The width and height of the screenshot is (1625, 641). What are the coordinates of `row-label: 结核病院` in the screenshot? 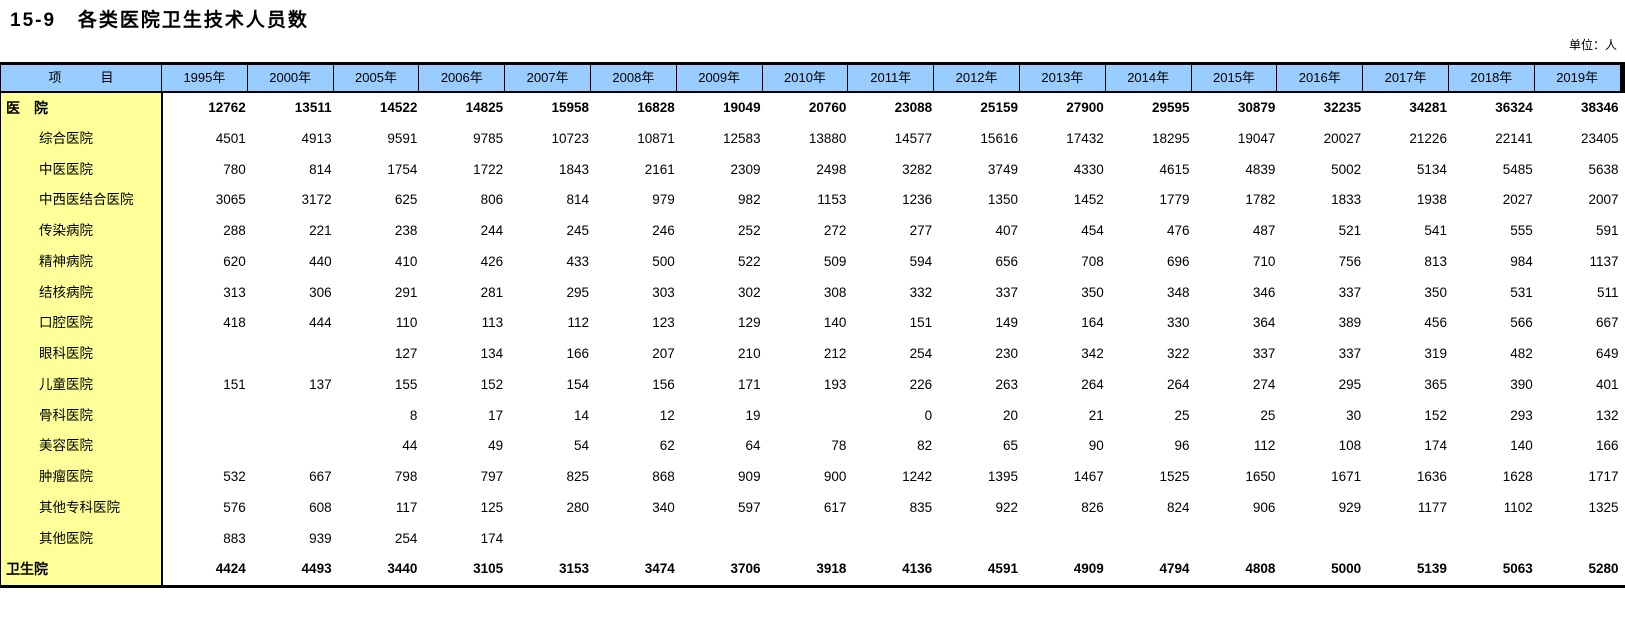 It's located at (82, 293).